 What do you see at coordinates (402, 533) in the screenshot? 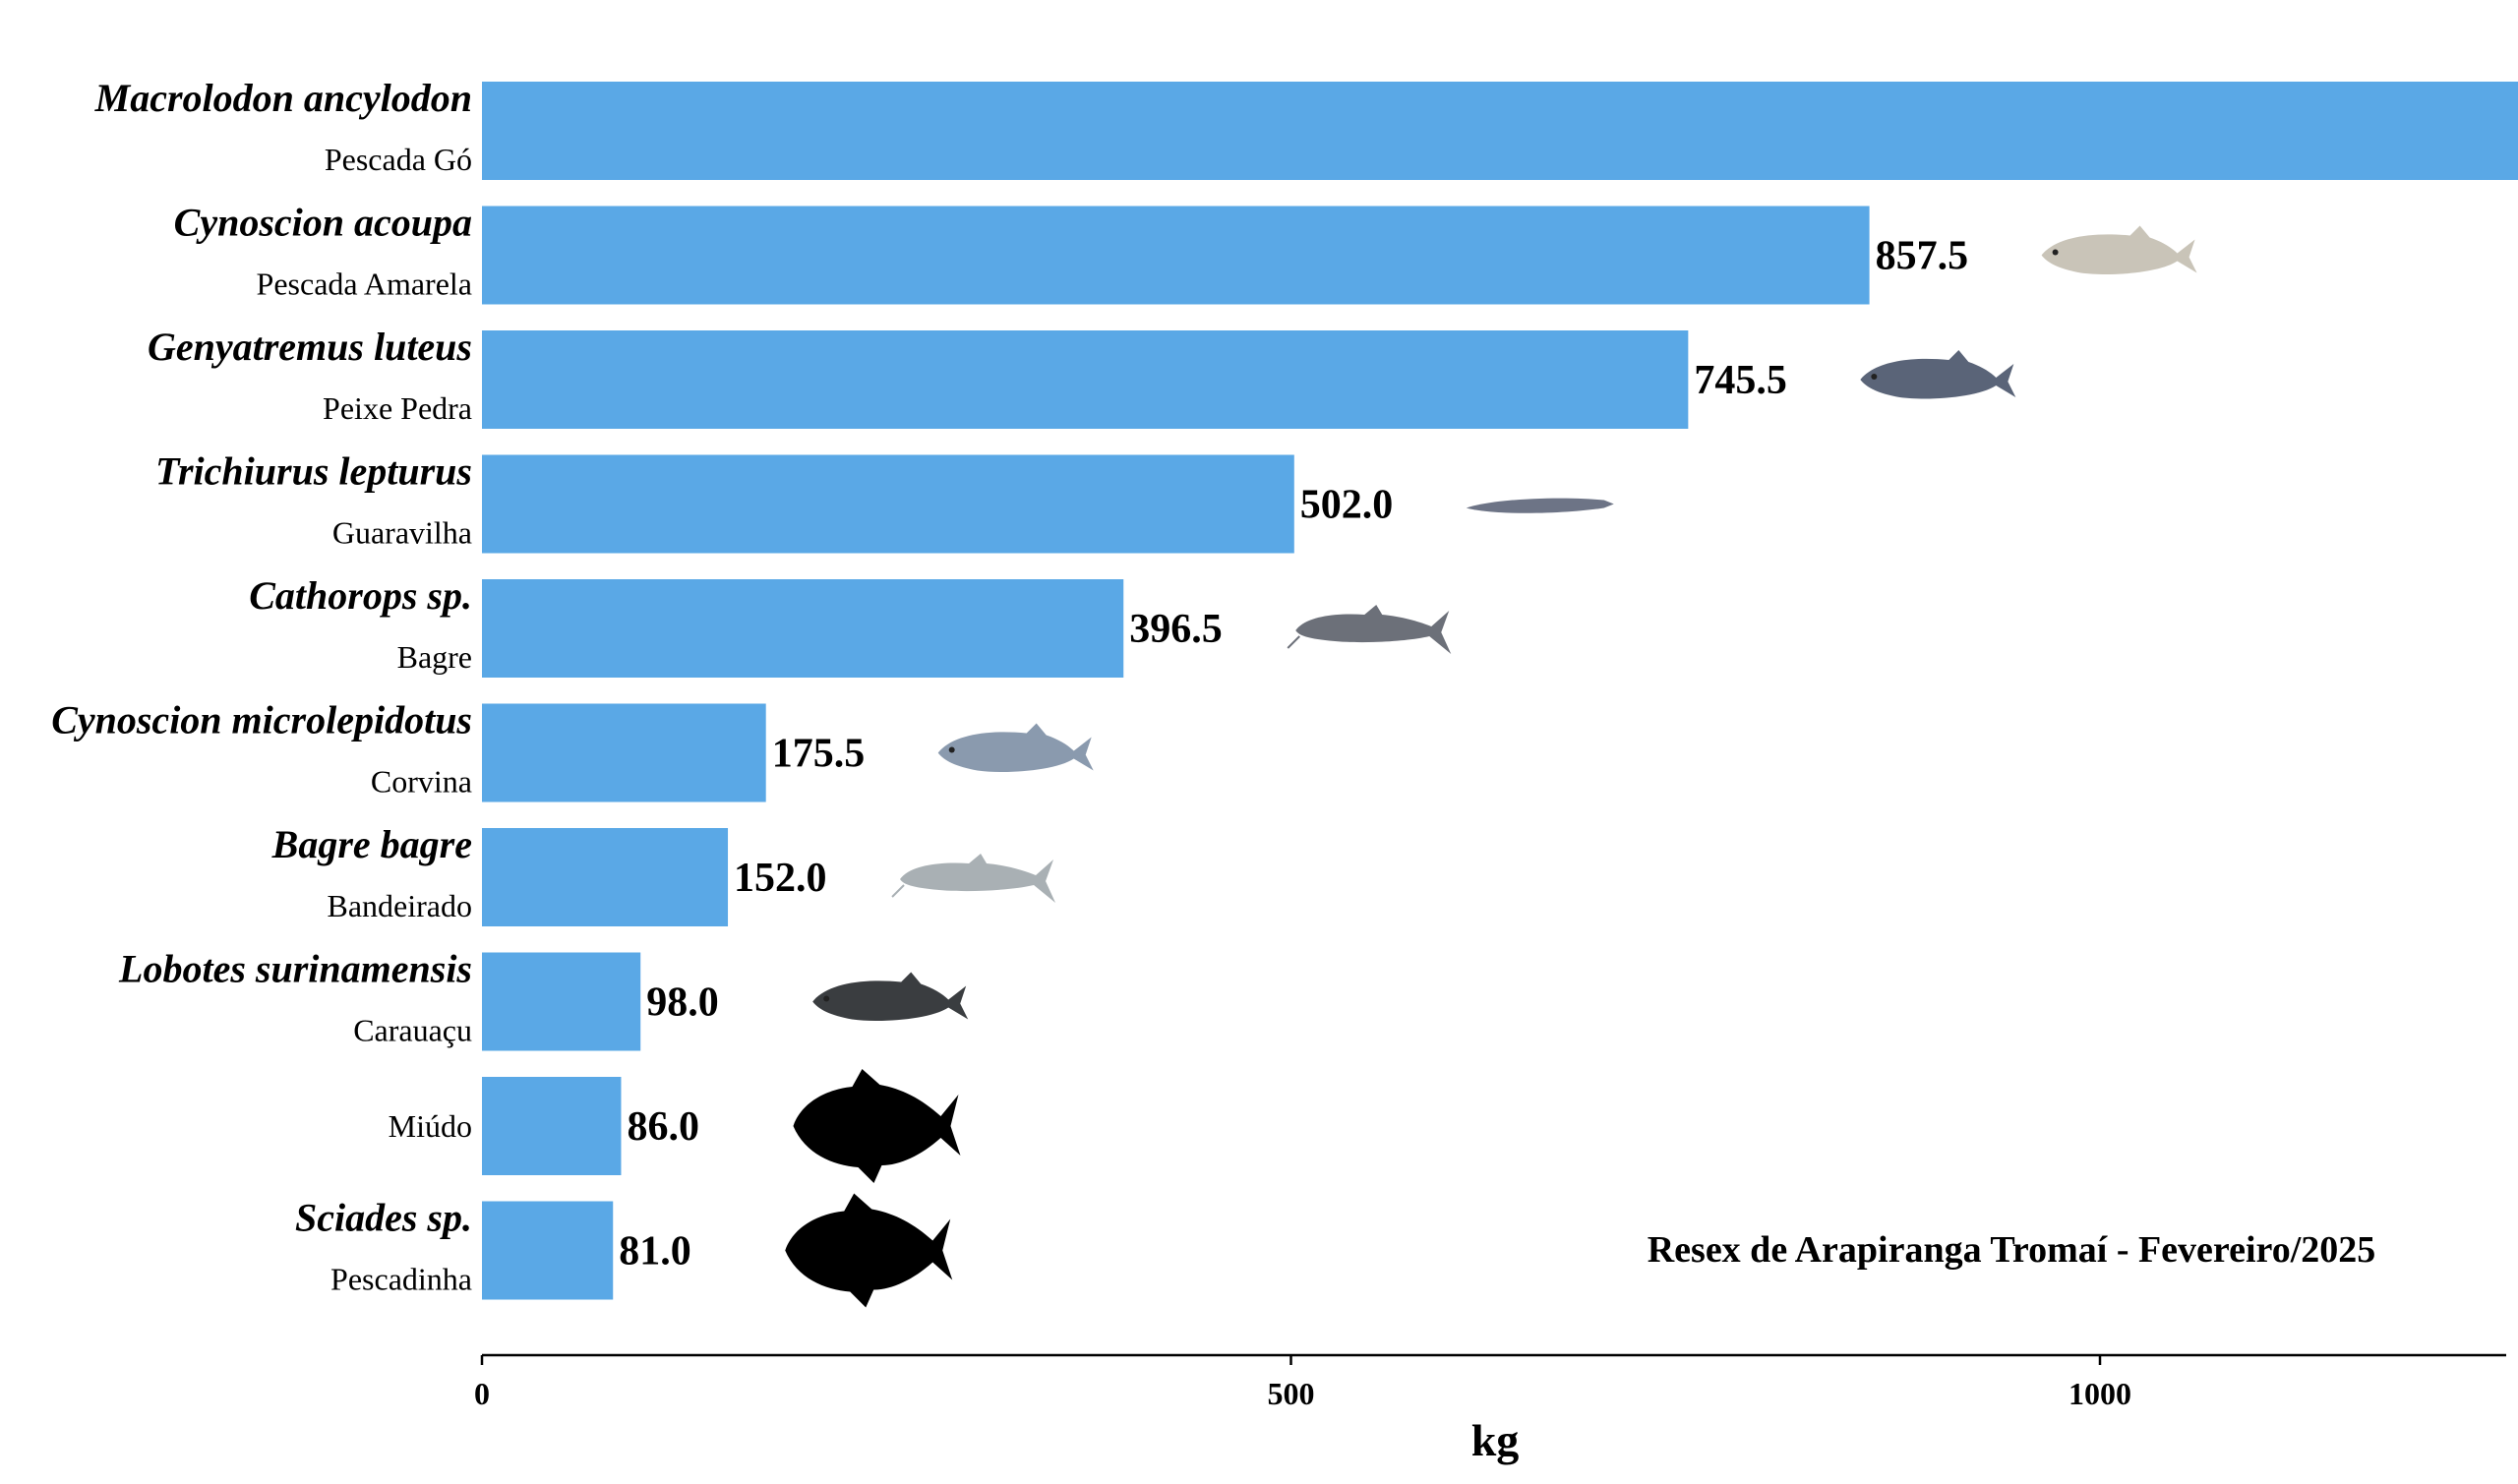
I see `common-name-label: Guaravilha` at bounding box center [402, 533].